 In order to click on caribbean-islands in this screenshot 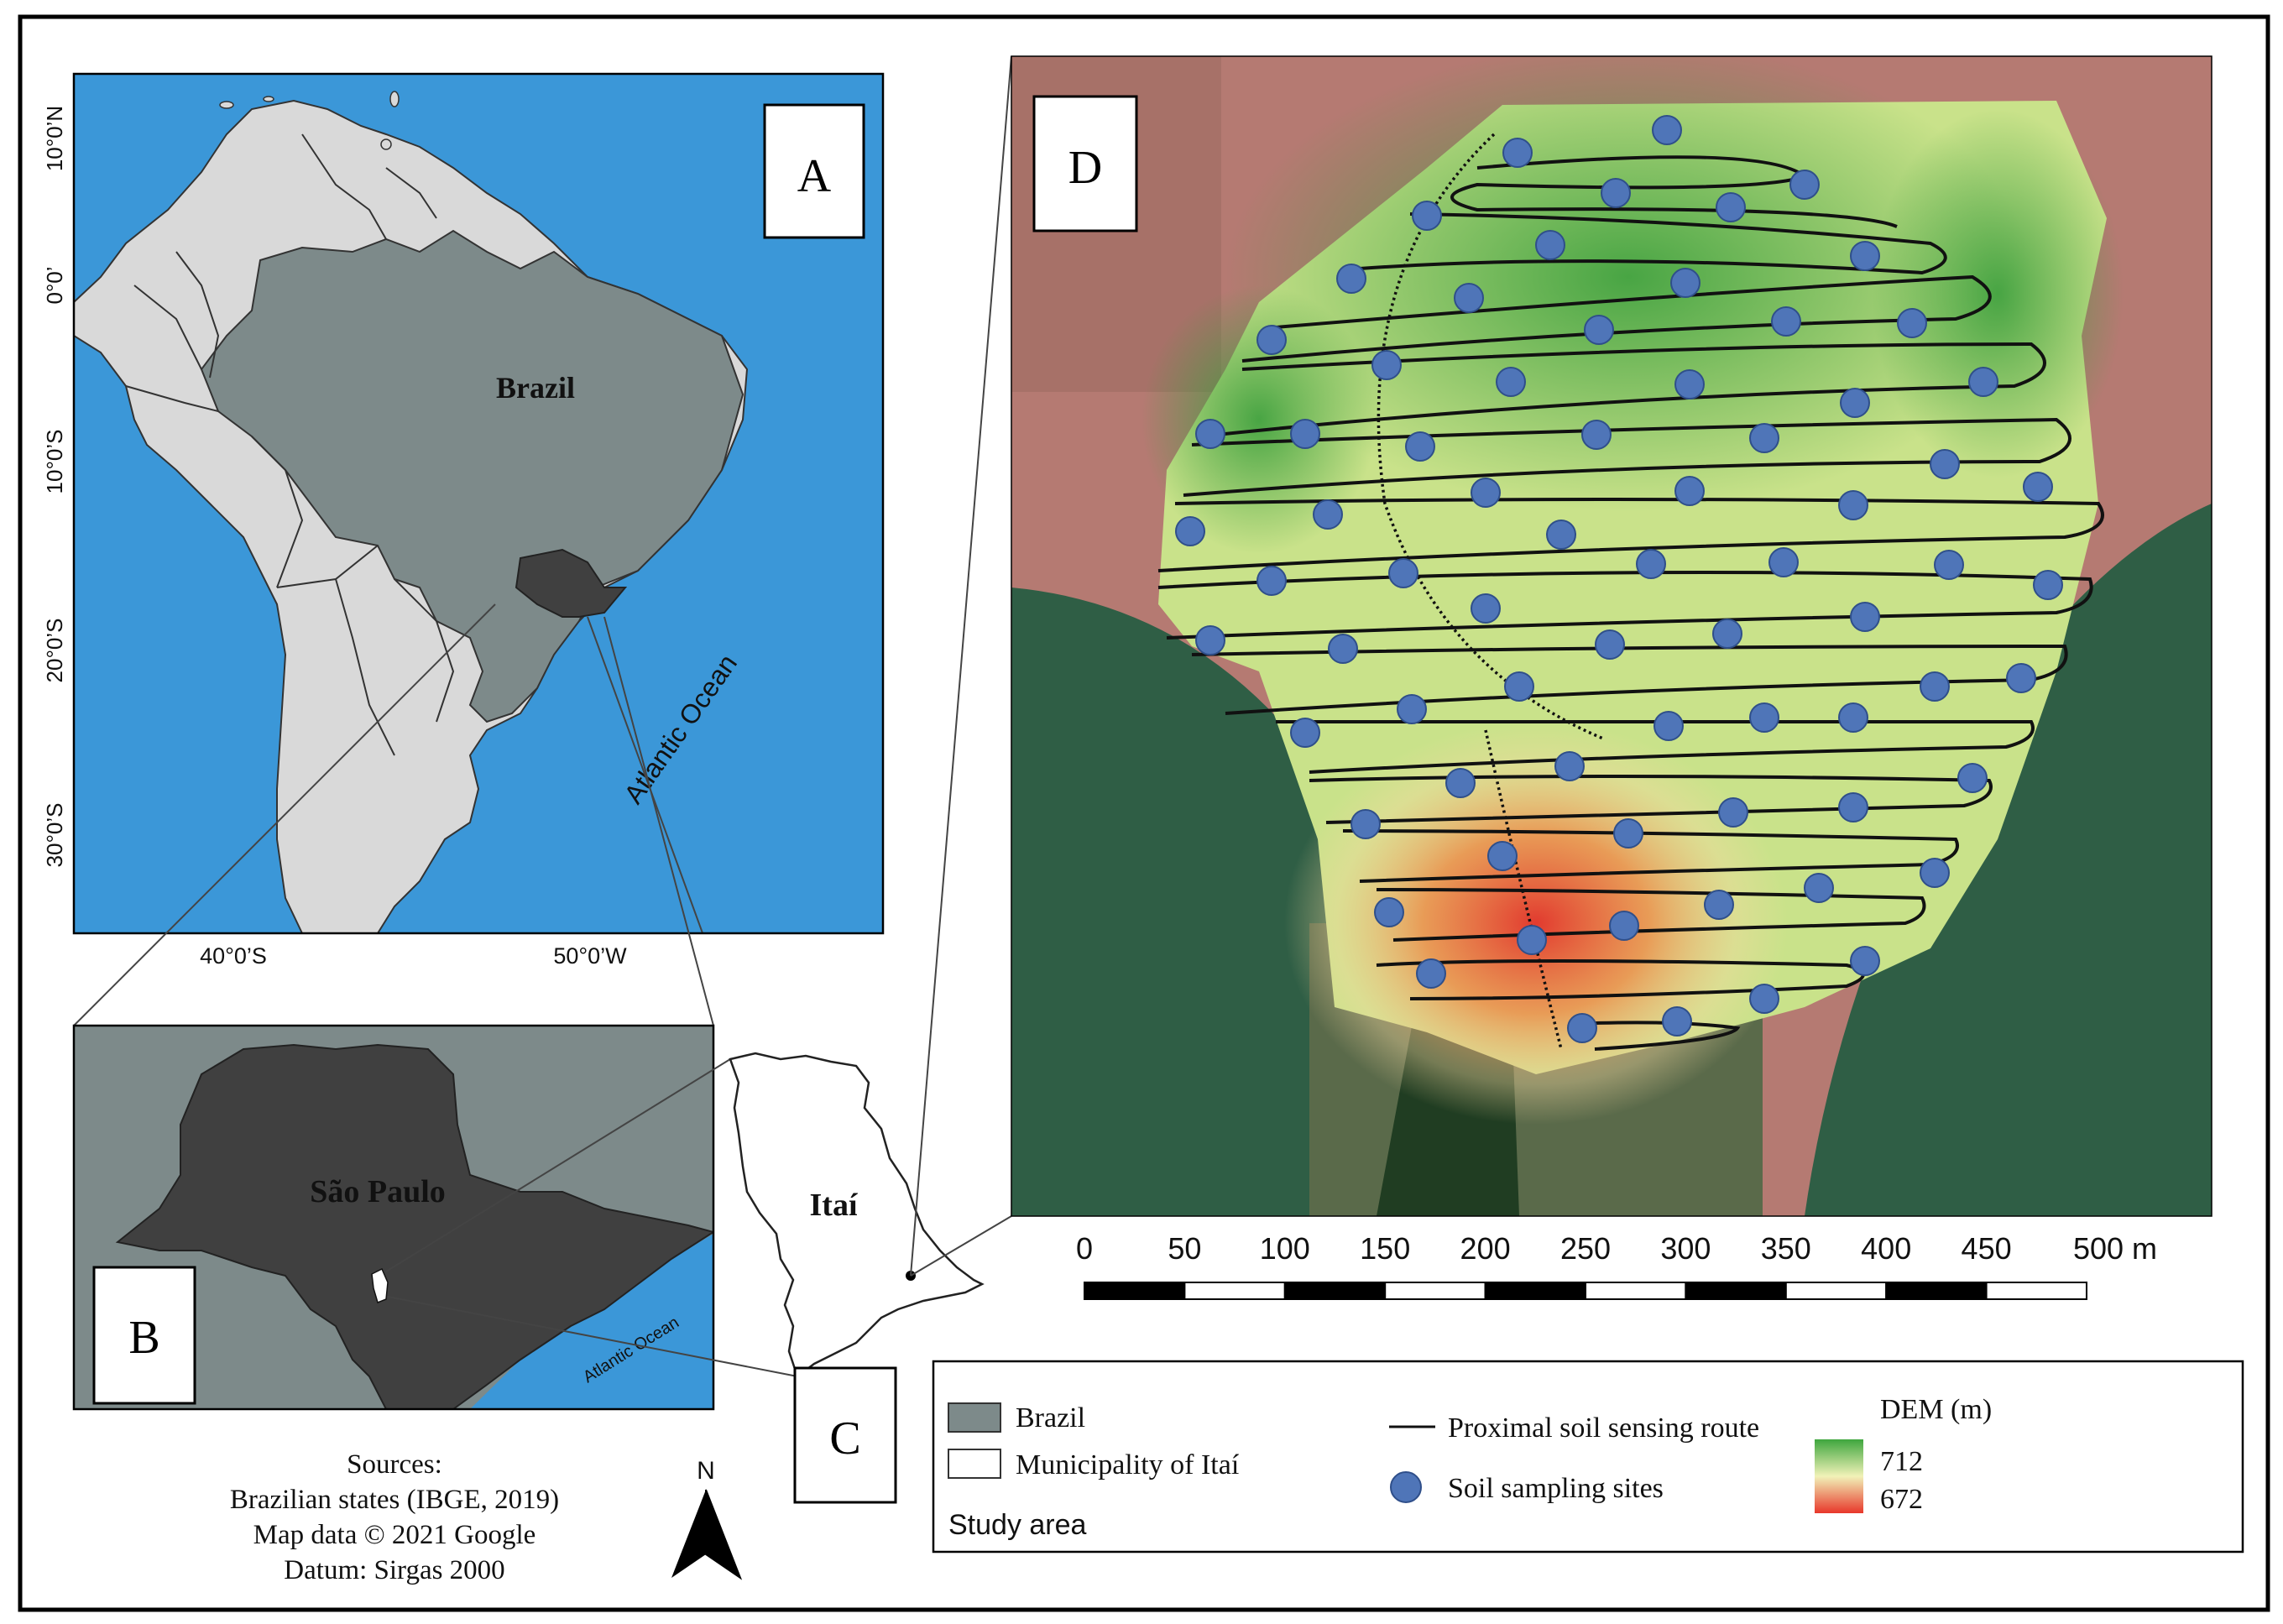, I will do `click(310, 121)`.